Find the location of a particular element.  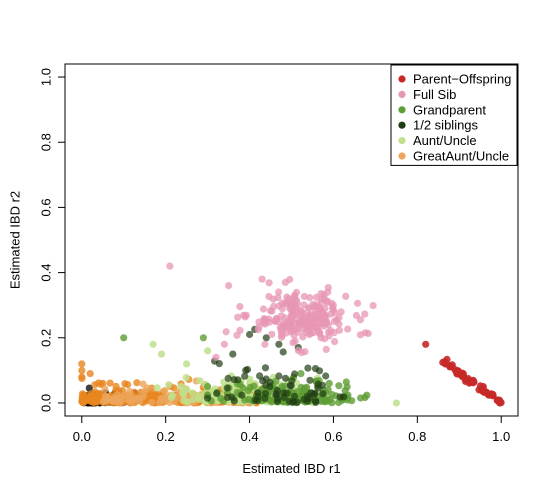

y-tick-label: 0.4 is located at coordinates (46, 273).